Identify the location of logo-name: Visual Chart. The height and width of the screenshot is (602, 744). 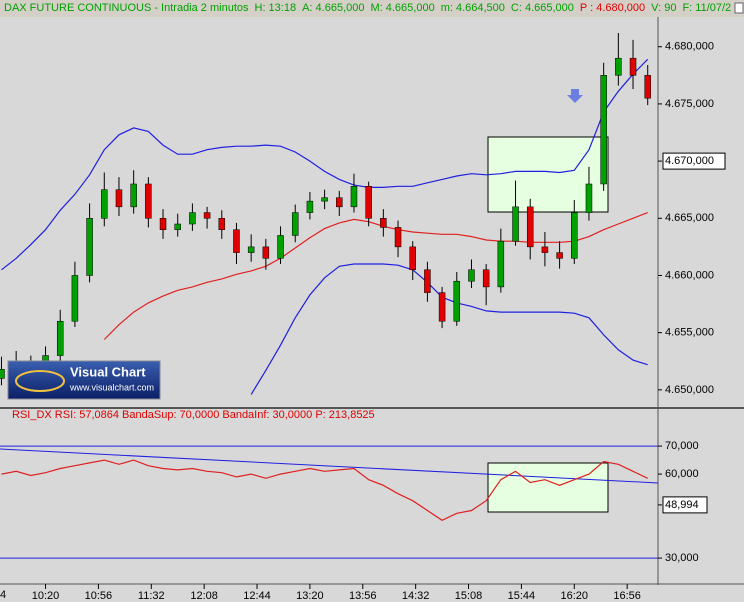
(108, 371).